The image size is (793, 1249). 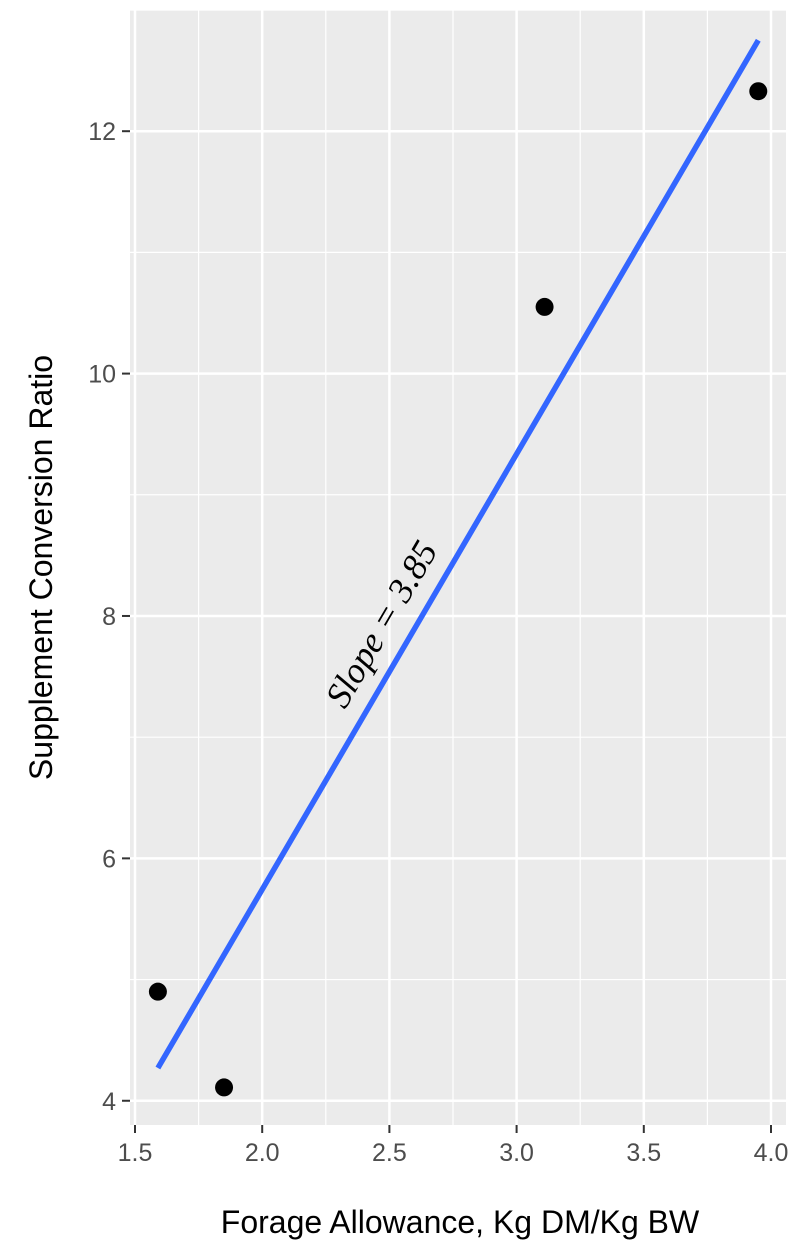 I want to click on y-tick-label: 10, so click(x=102, y=375).